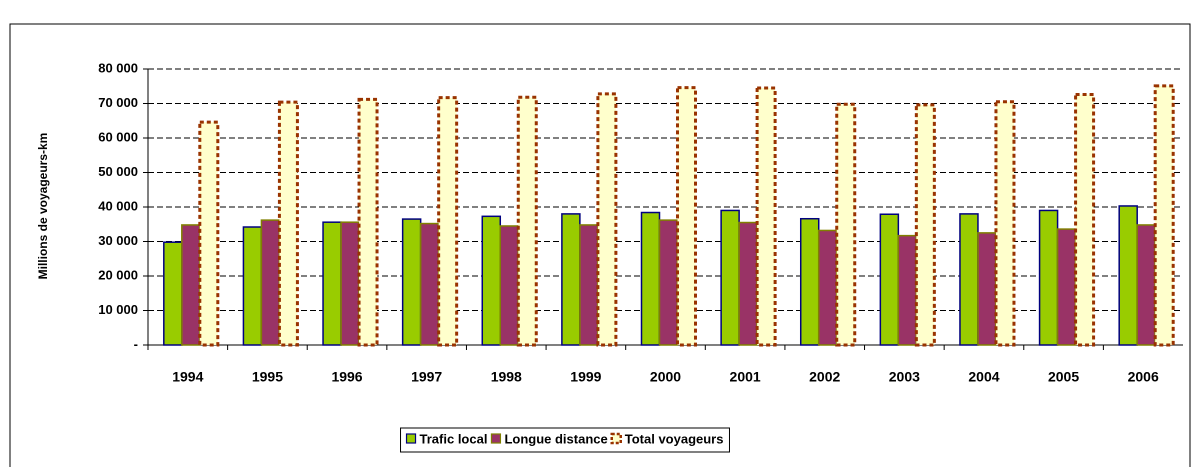  Describe the element at coordinates (1143, 377) in the screenshot. I see `x-tick-label: 2006` at that location.